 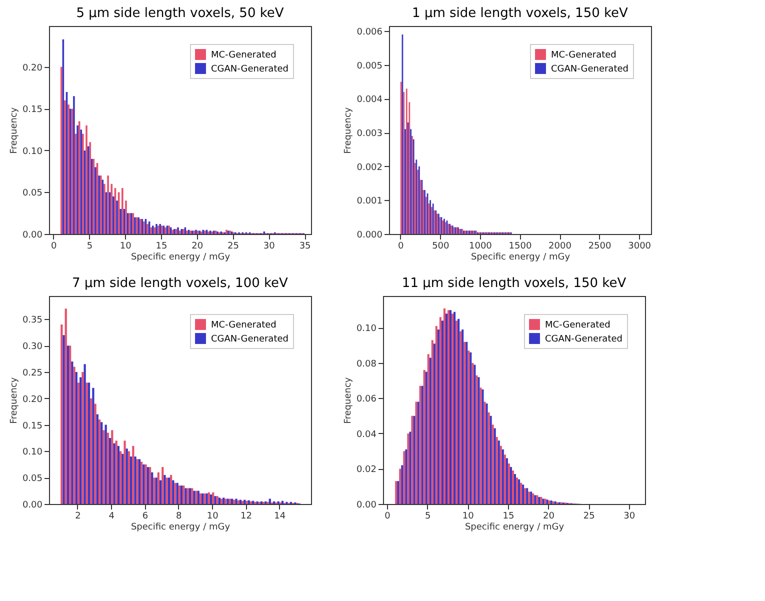 What do you see at coordinates (78, 517) in the screenshot?
I see `x-tick-label: 2` at bounding box center [78, 517].